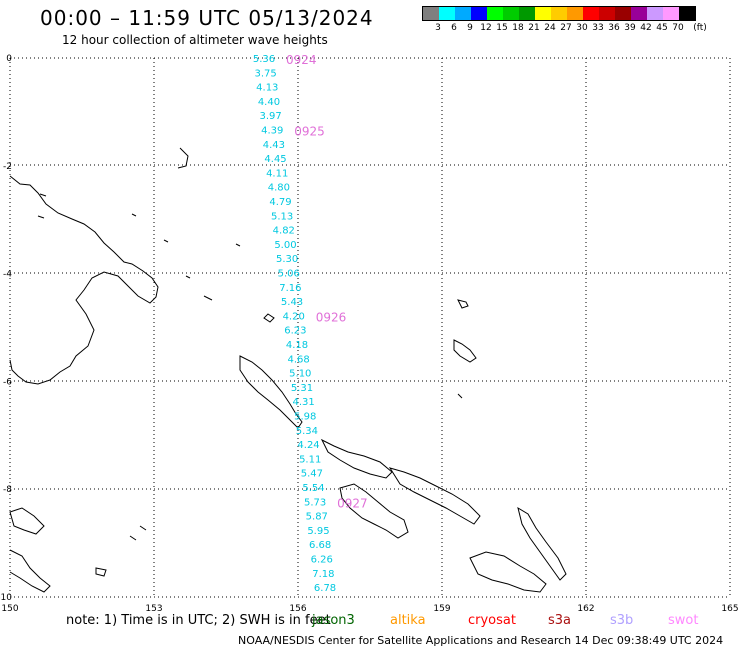 Image resolution: width=740 pixels, height=650 pixels. Describe the element at coordinates (84, 280) in the screenshot. I see `new-britain-coast` at that location.